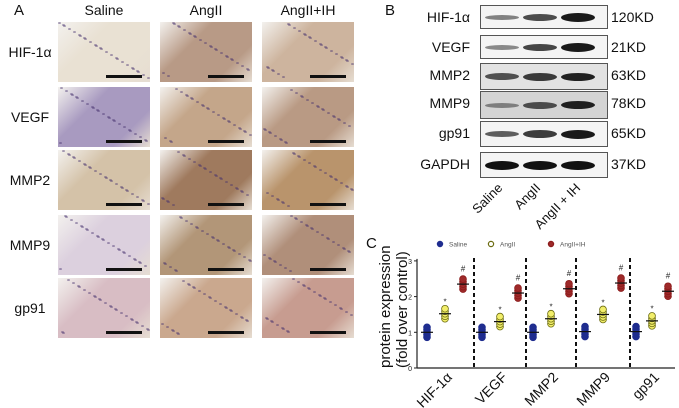 The height and width of the screenshot is (408, 679). What do you see at coordinates (449, 75) in the screenshot?
I see `blot-protein-label: MMP2` at bounding box center [449, 75].